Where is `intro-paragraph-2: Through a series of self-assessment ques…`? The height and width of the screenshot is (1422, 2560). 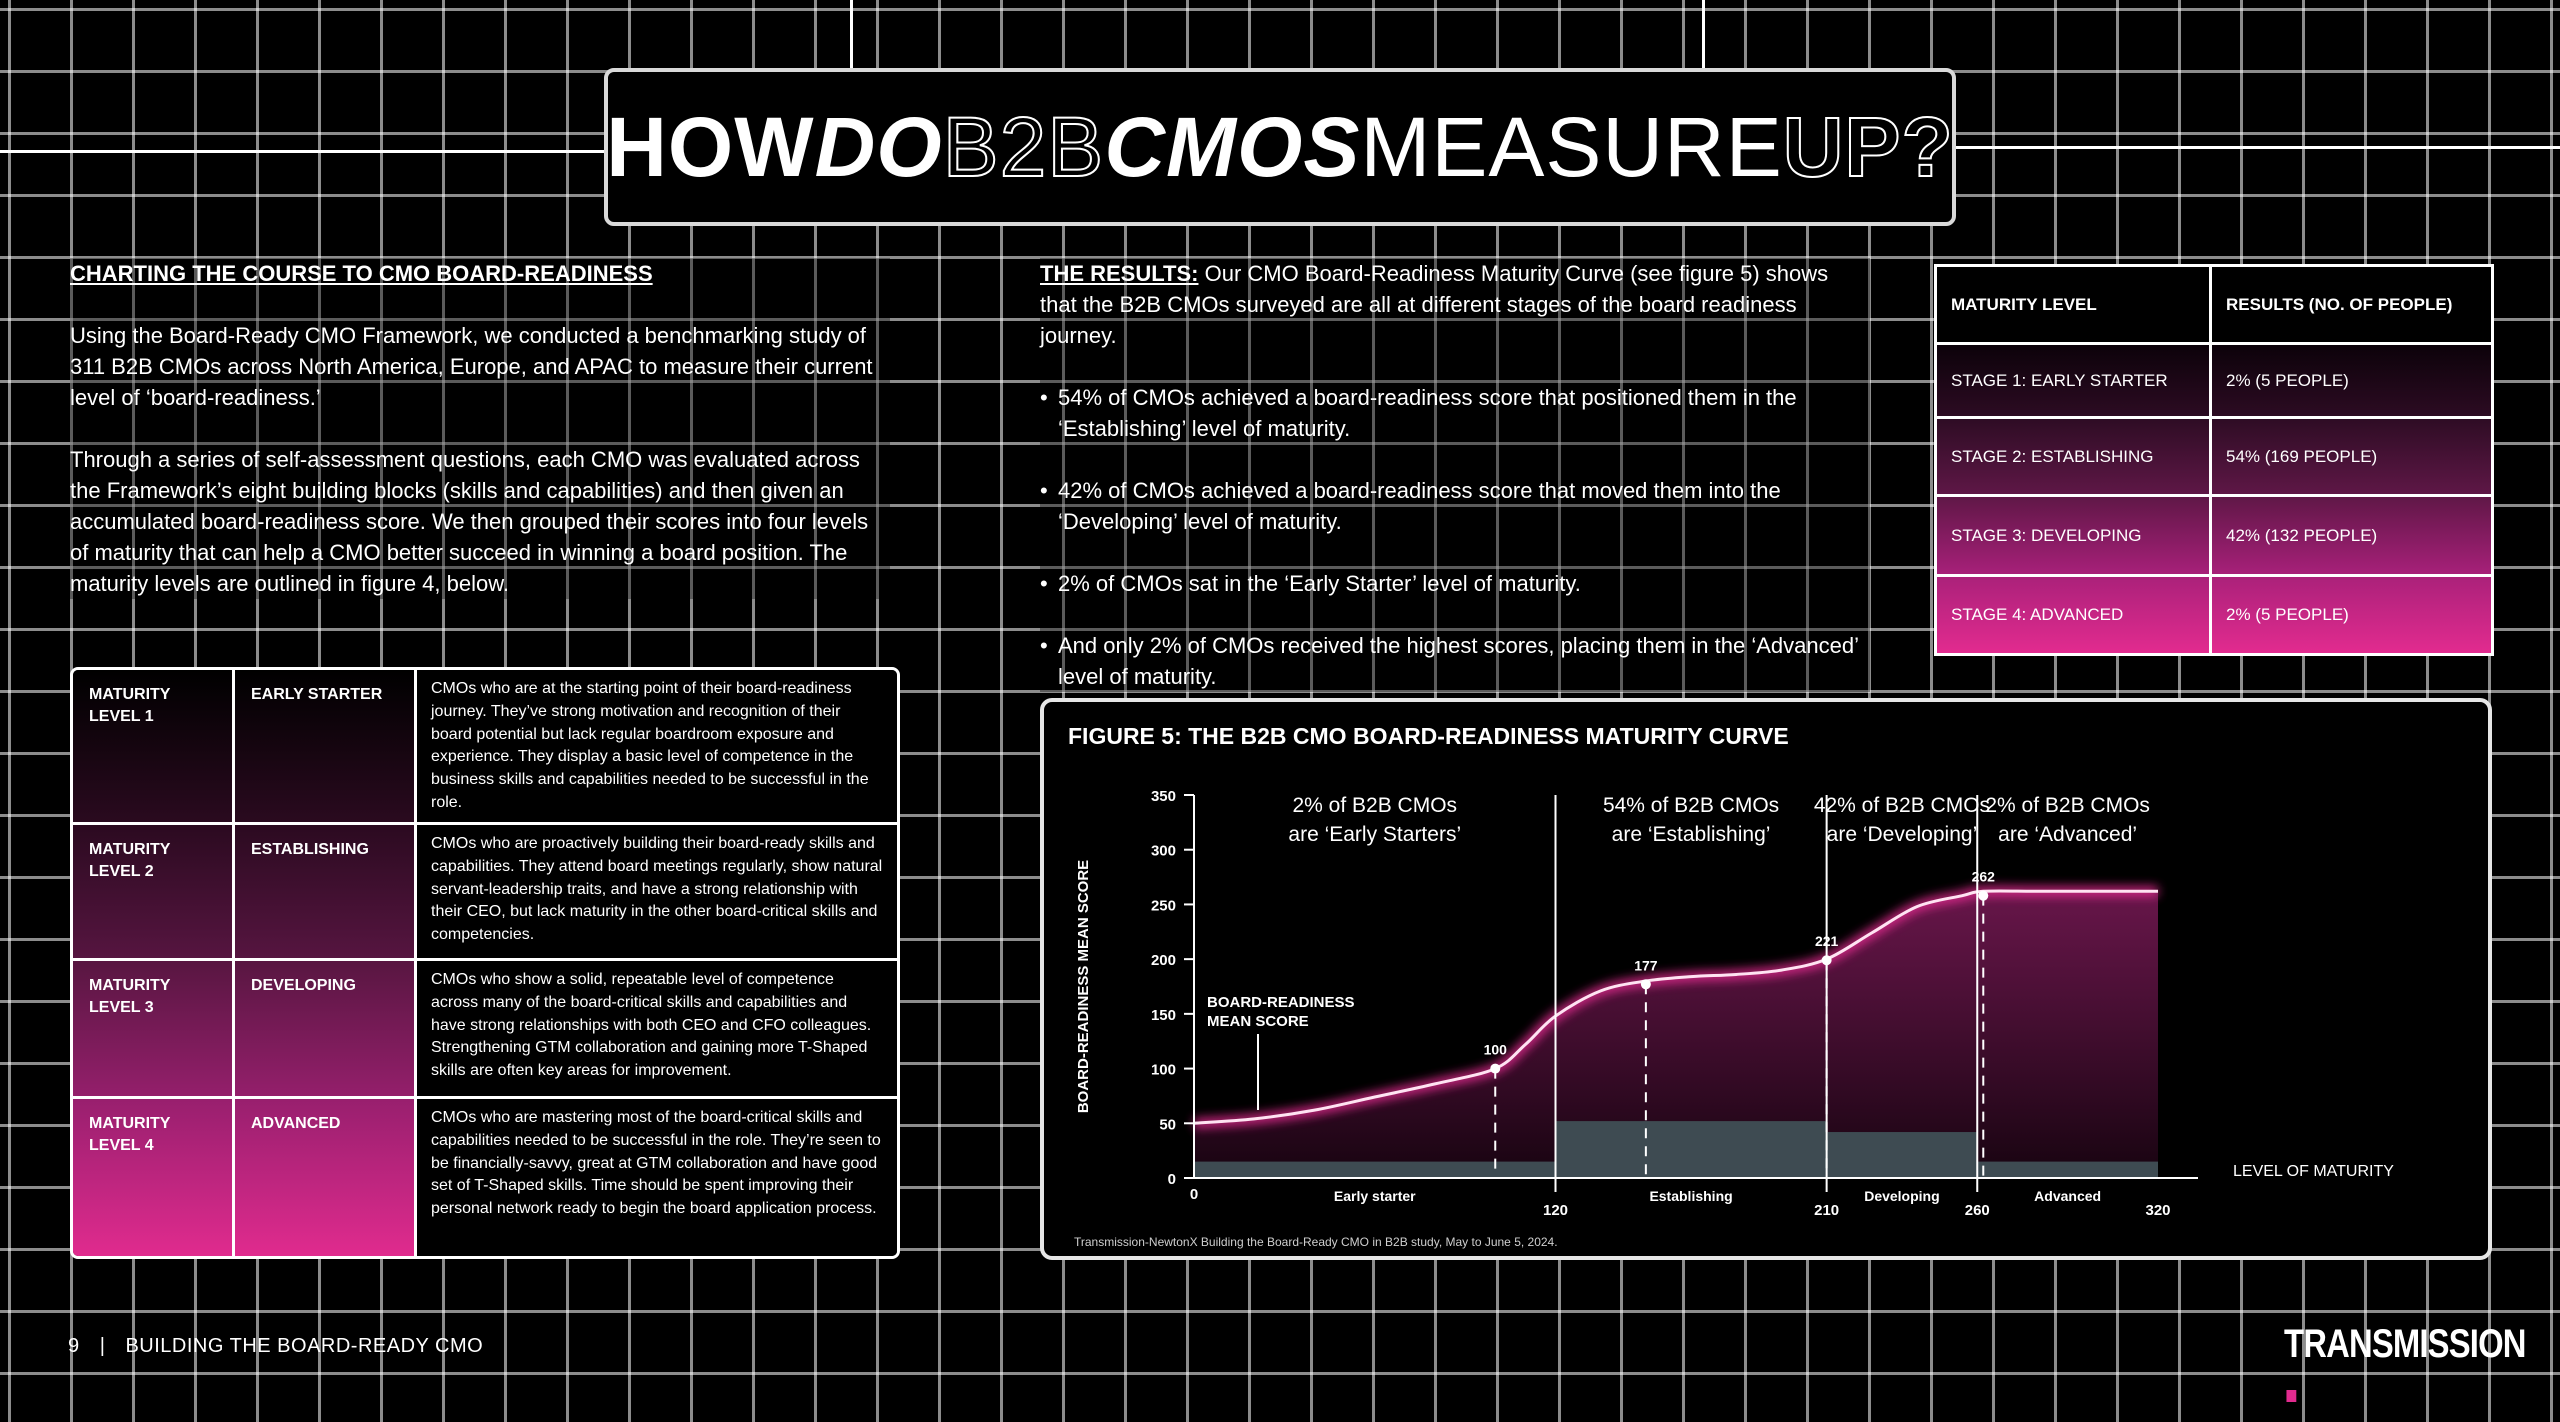 intro-paragraph-2: Through a series of self-assessment ques… is located at coordinates (469, 521).